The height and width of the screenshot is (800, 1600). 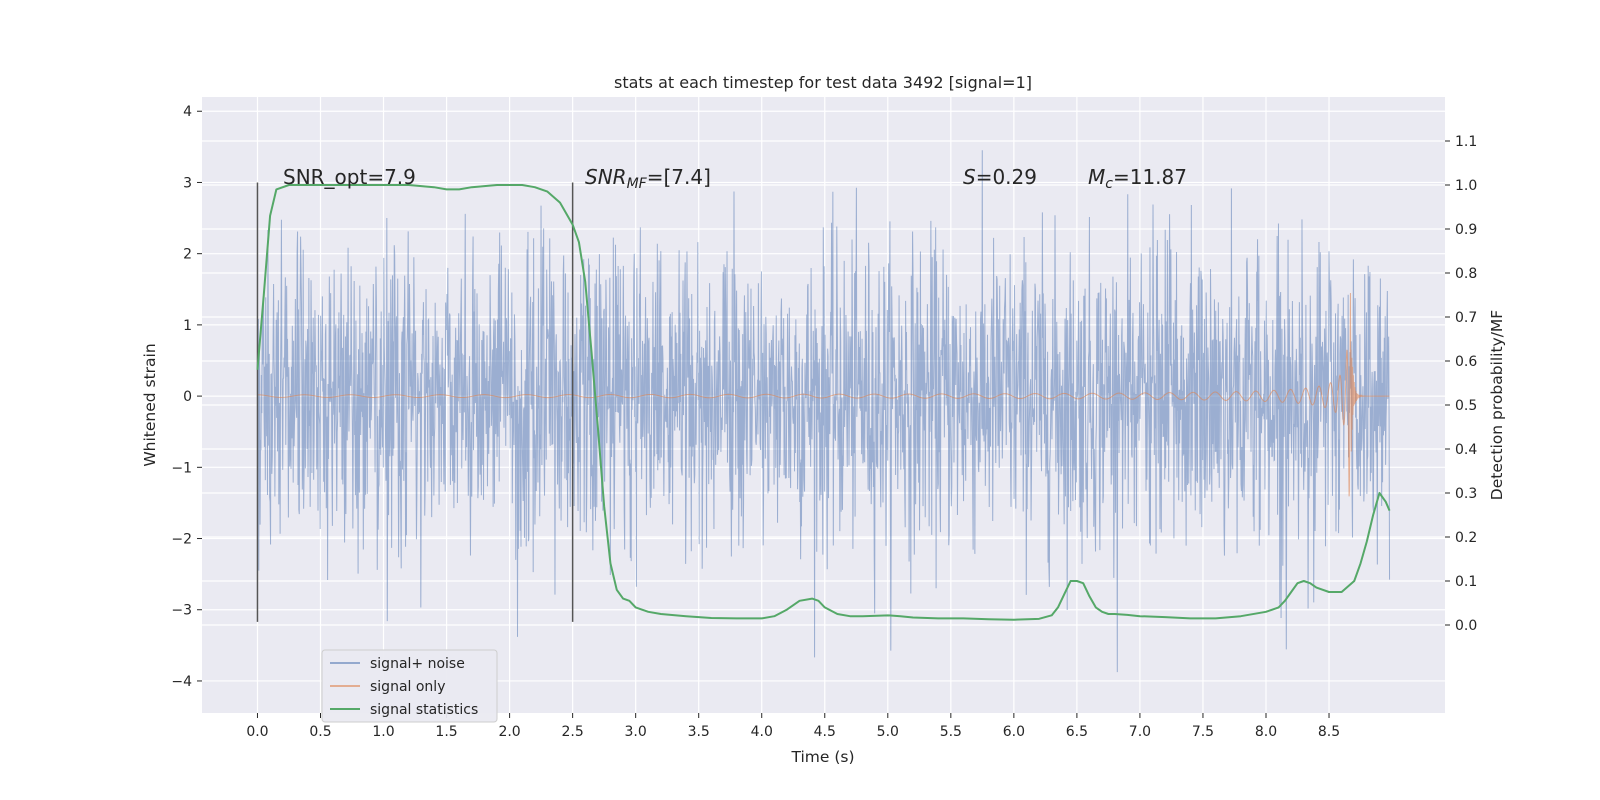 What do you see at coordinates (699, 732) in the screenshot?
I see `x-tick-label: 3.5` at bounding box center [699, 732].